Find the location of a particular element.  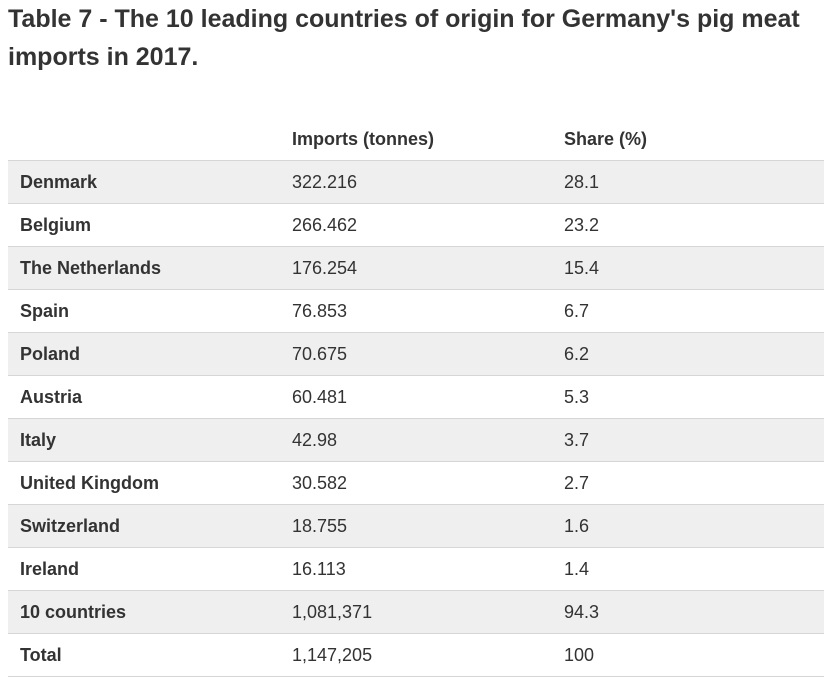

table-row: Spain 76.853 6.7 is located at coordinates (416, 311).